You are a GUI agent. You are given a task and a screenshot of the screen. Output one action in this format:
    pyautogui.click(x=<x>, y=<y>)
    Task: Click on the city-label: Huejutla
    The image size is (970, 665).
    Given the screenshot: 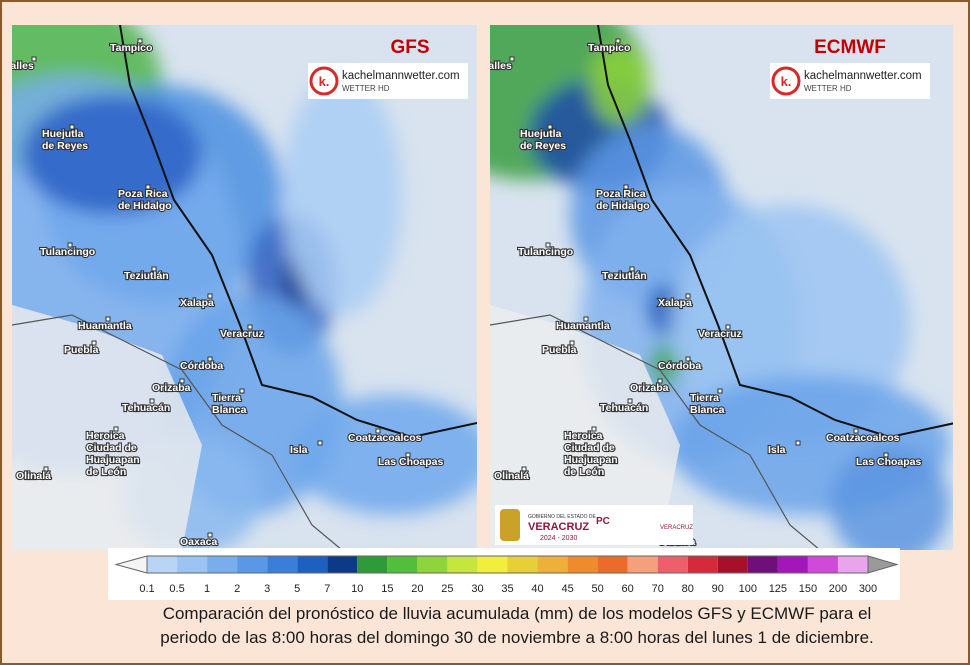 What is the action you would take?
    pyautogui.click(x=541, y=134)
    